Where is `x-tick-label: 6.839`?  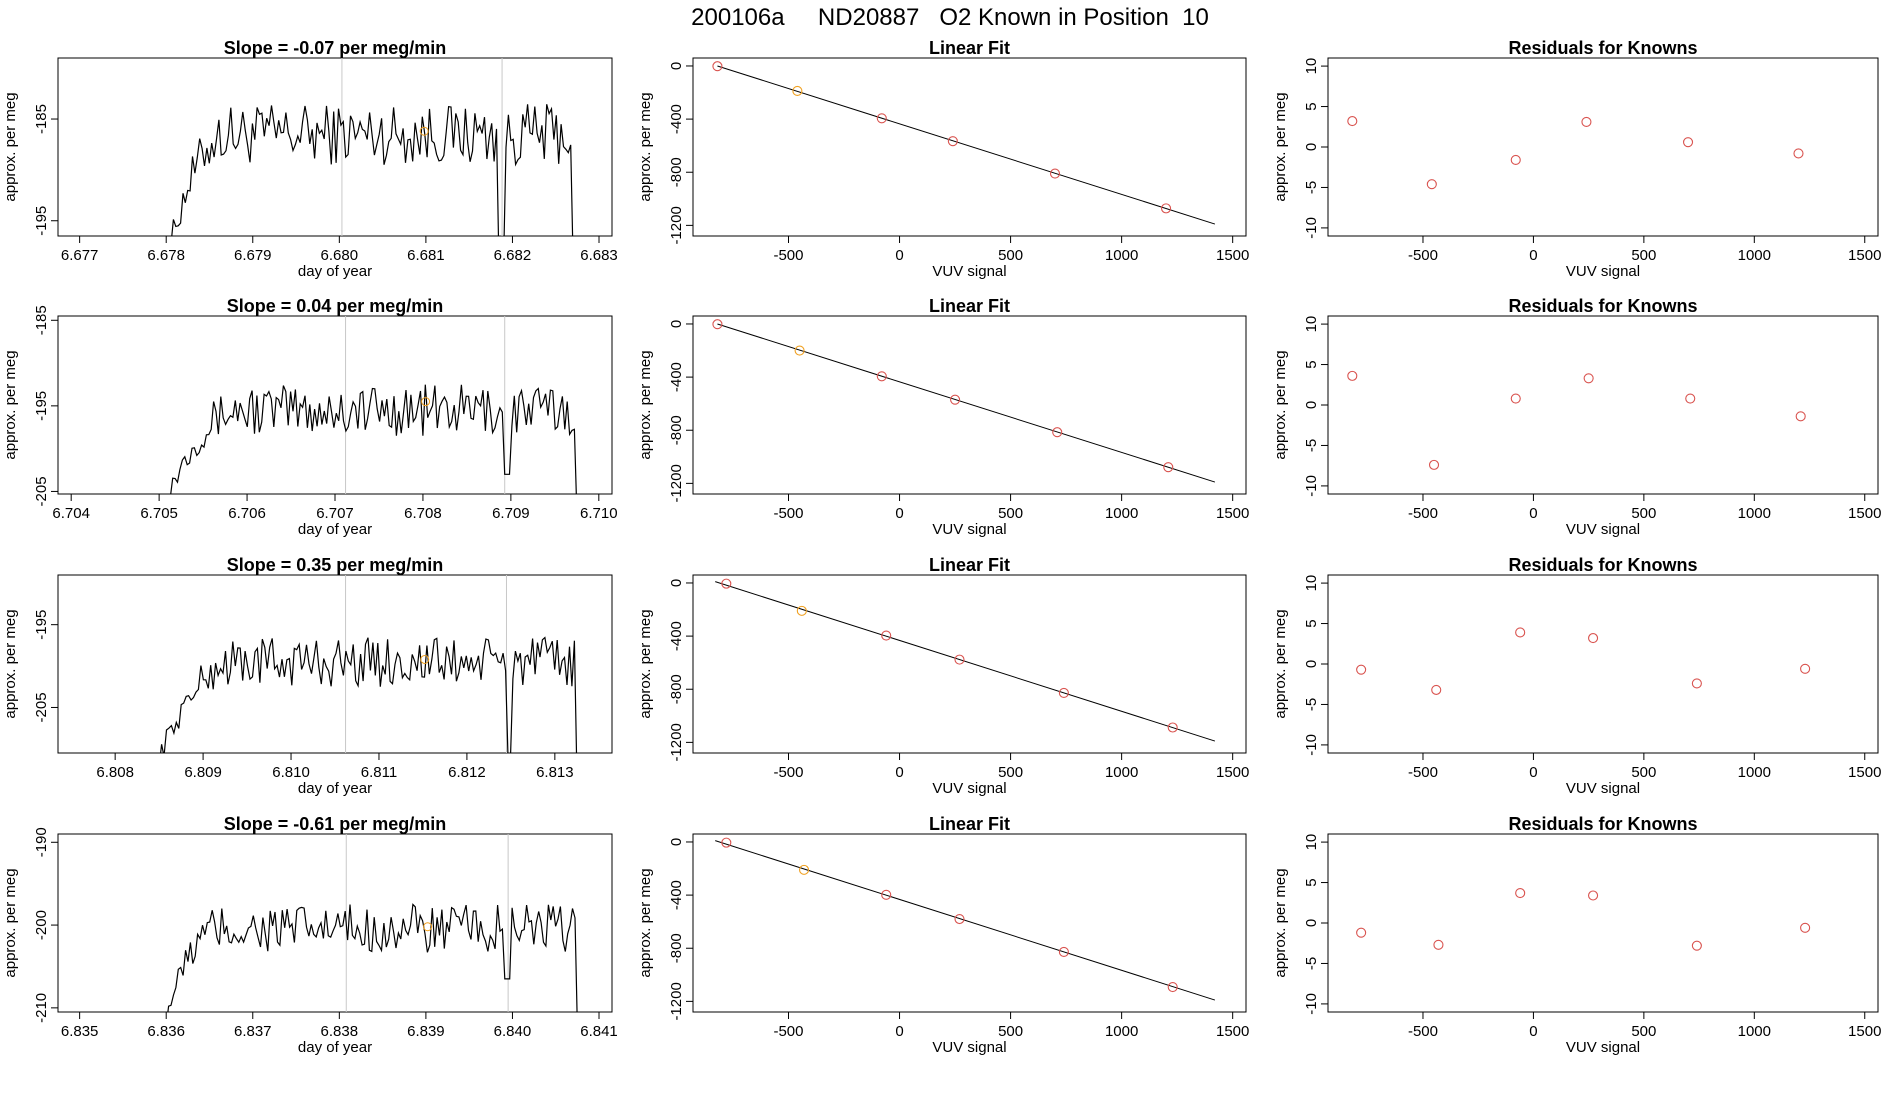 x-tick-label: 6.839 is located at coordinates (426, 1031).